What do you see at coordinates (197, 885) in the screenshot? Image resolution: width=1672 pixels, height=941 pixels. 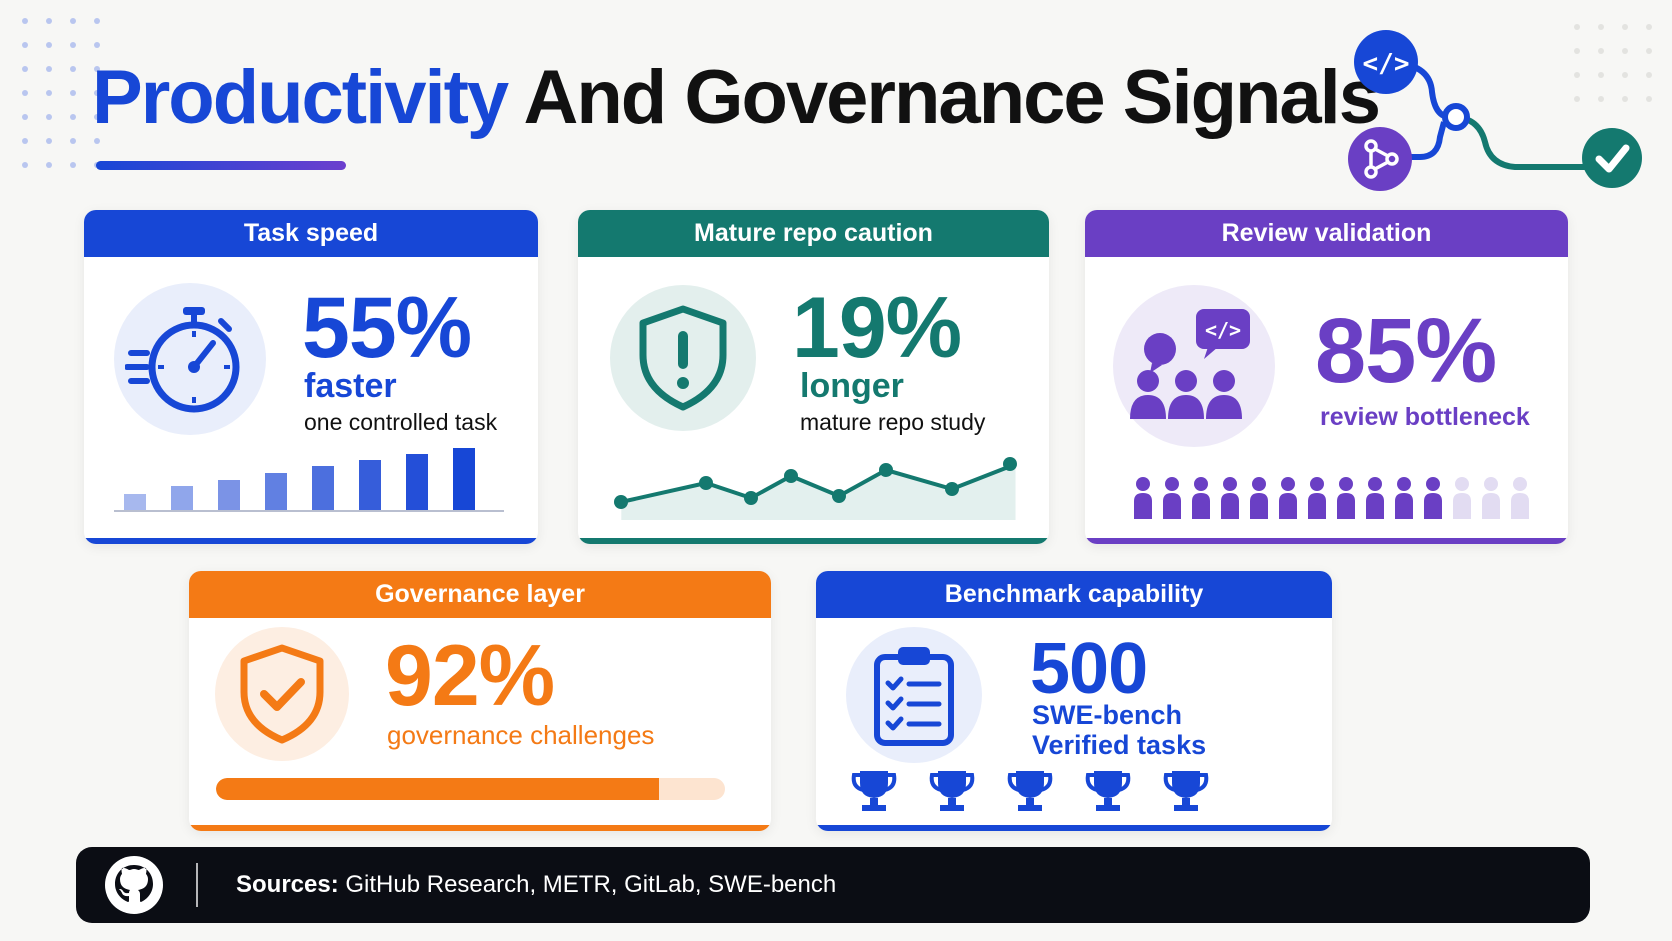 I see `footer-divider` at bounding box center [197, 885].